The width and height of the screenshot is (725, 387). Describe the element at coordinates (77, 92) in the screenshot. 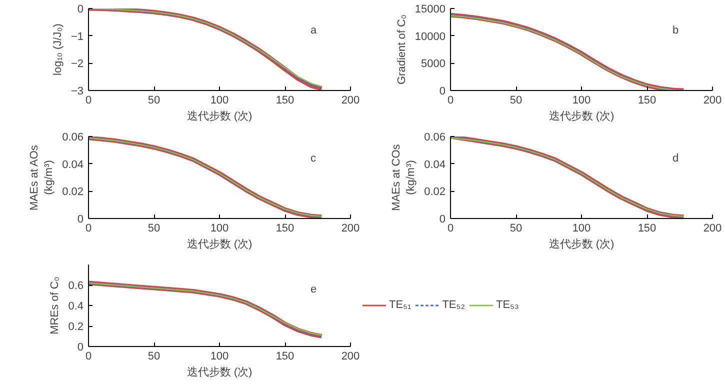

I see `y-tick-label: −3` at that location.